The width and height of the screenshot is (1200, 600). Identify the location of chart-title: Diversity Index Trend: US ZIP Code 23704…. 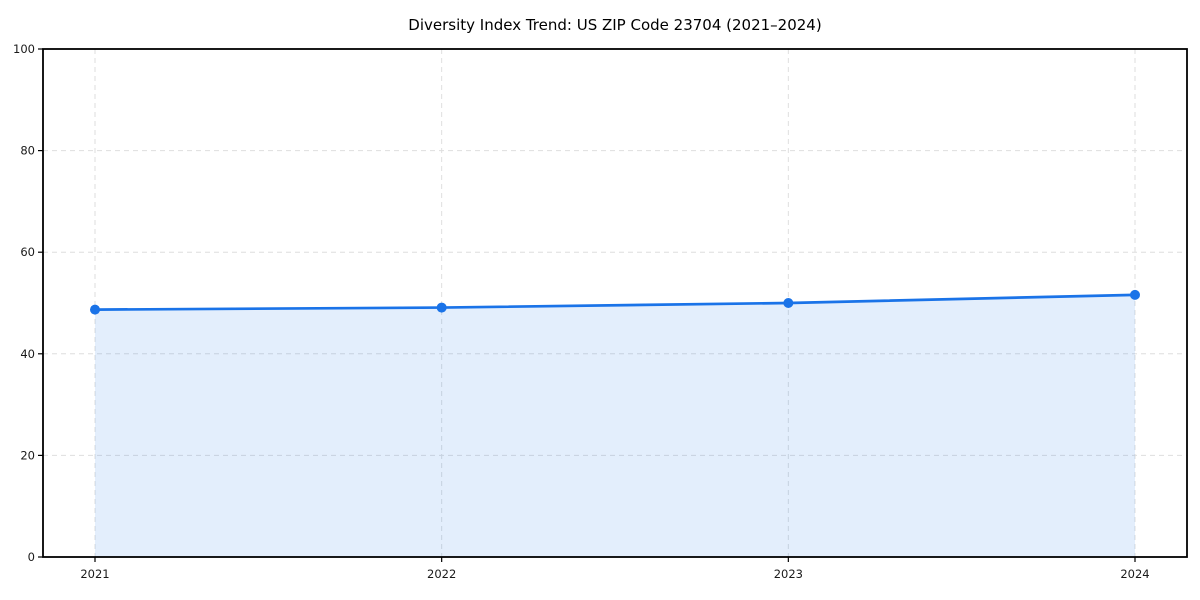
(614, 25).